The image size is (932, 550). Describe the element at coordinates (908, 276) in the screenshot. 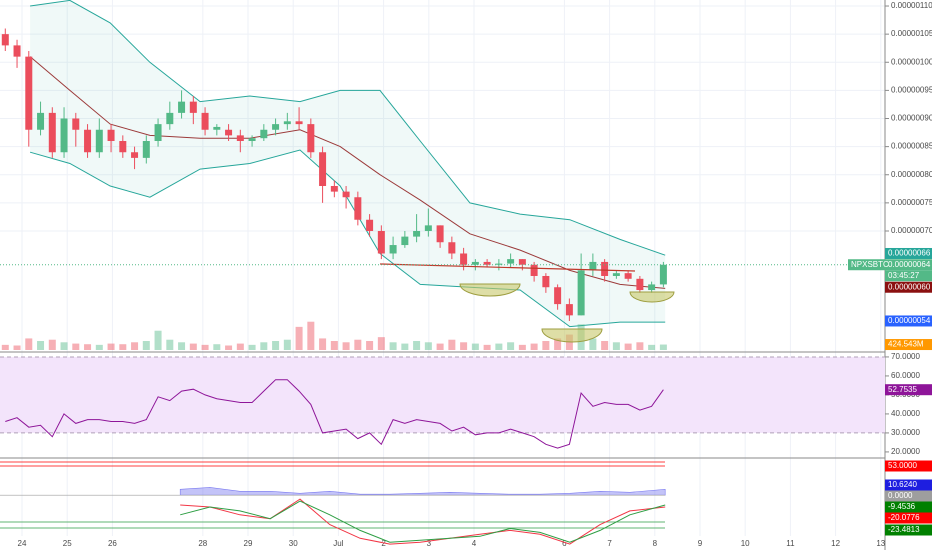

I see `countdown-tag` at that location.